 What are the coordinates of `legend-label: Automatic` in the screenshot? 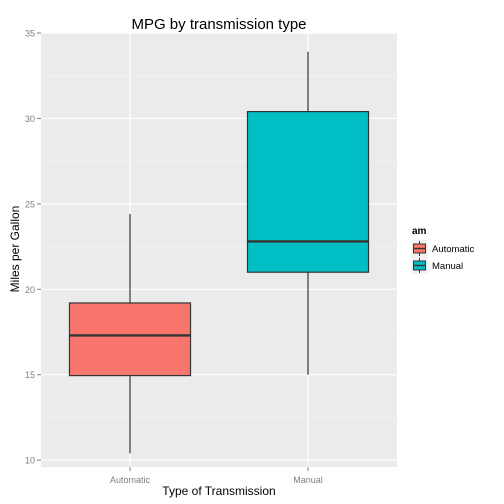 It's located at (453, 249).